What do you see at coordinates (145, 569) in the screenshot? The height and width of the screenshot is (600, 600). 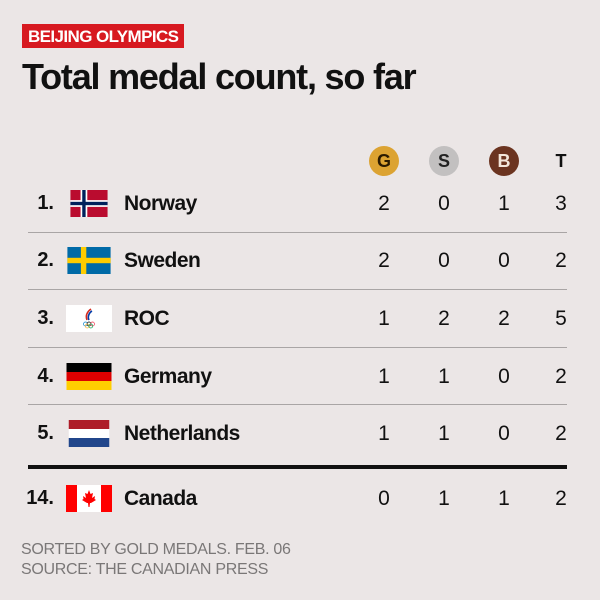 I see `footer-source: SOURCE: THE CANADIAN PRESS` at bounding box center [145, 569].